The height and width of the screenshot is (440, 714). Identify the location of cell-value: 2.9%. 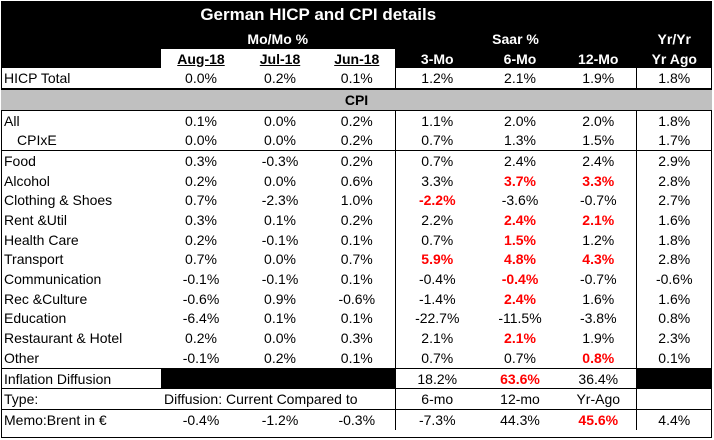
(674, 160).